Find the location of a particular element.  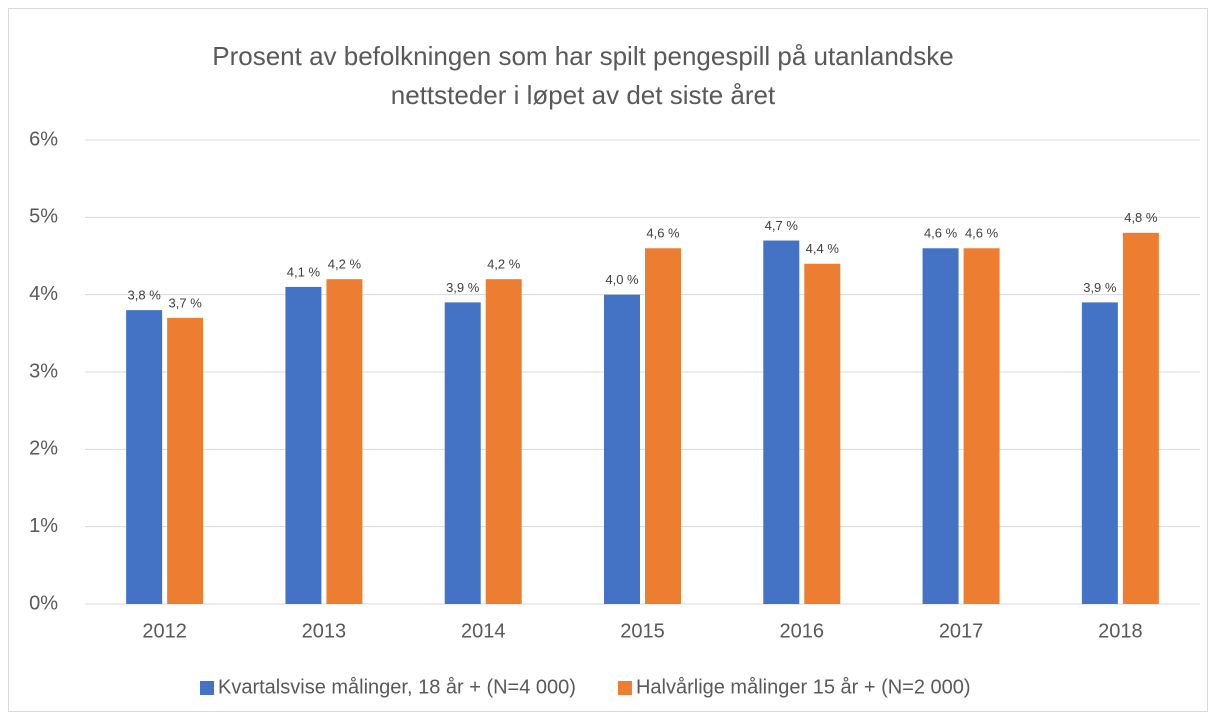

data-label: 4,0 % is located at coordinates (622, 279).